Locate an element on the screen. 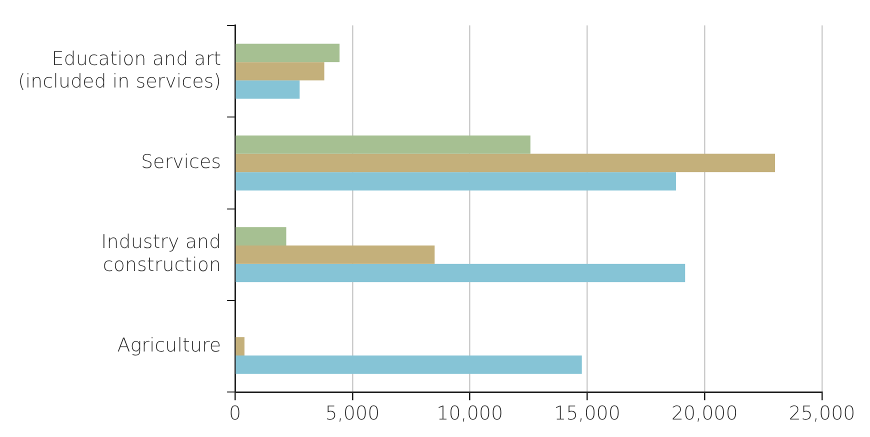 This screenshot has width=870, height=437. x-tick-label: 5,000 is located at coordinates (352, 413).